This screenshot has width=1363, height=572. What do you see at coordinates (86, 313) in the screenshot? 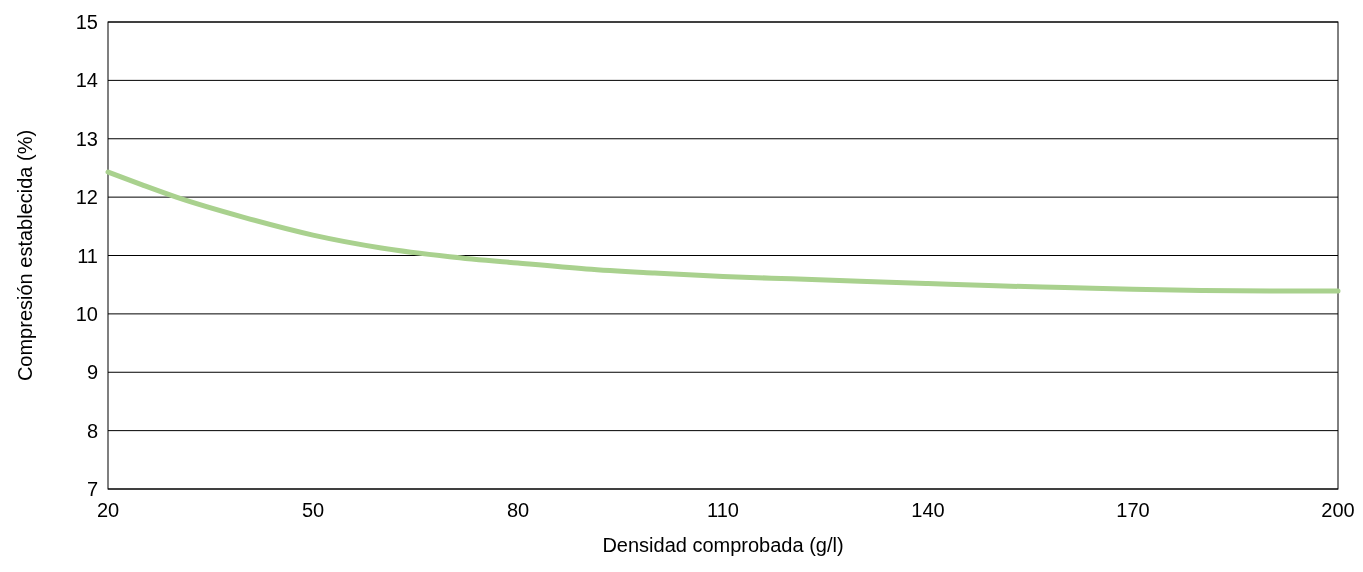
I see `y-tick-label: 10` at bounding box center [86, 313].